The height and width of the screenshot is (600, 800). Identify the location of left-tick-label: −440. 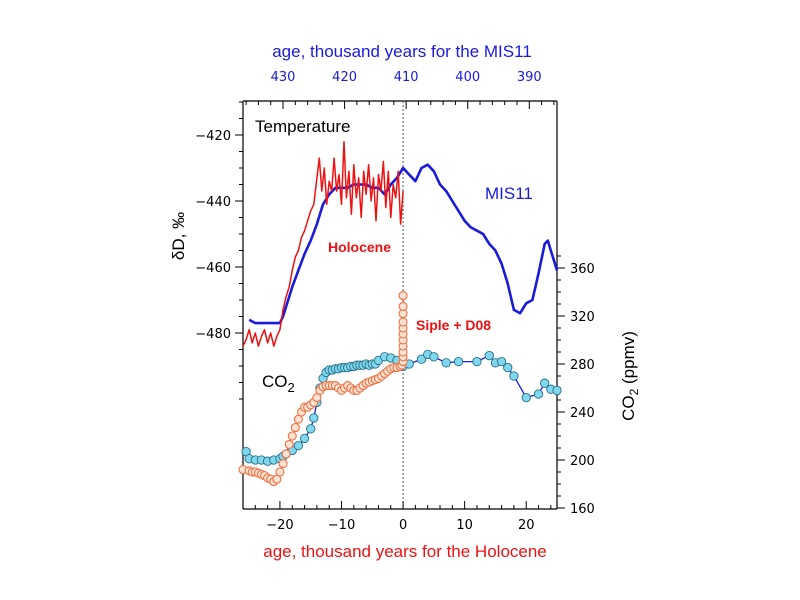
(213, 202).